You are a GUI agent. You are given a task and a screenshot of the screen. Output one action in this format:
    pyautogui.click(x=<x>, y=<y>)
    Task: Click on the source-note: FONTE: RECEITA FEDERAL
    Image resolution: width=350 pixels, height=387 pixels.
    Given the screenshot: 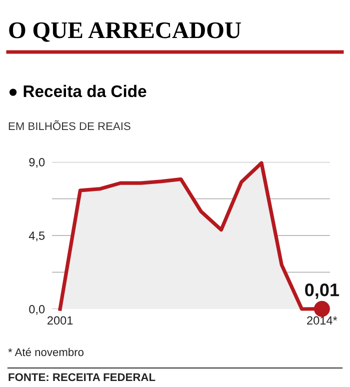 What is the action you would take?
    pyautogui.click(x=82, y=377)
    